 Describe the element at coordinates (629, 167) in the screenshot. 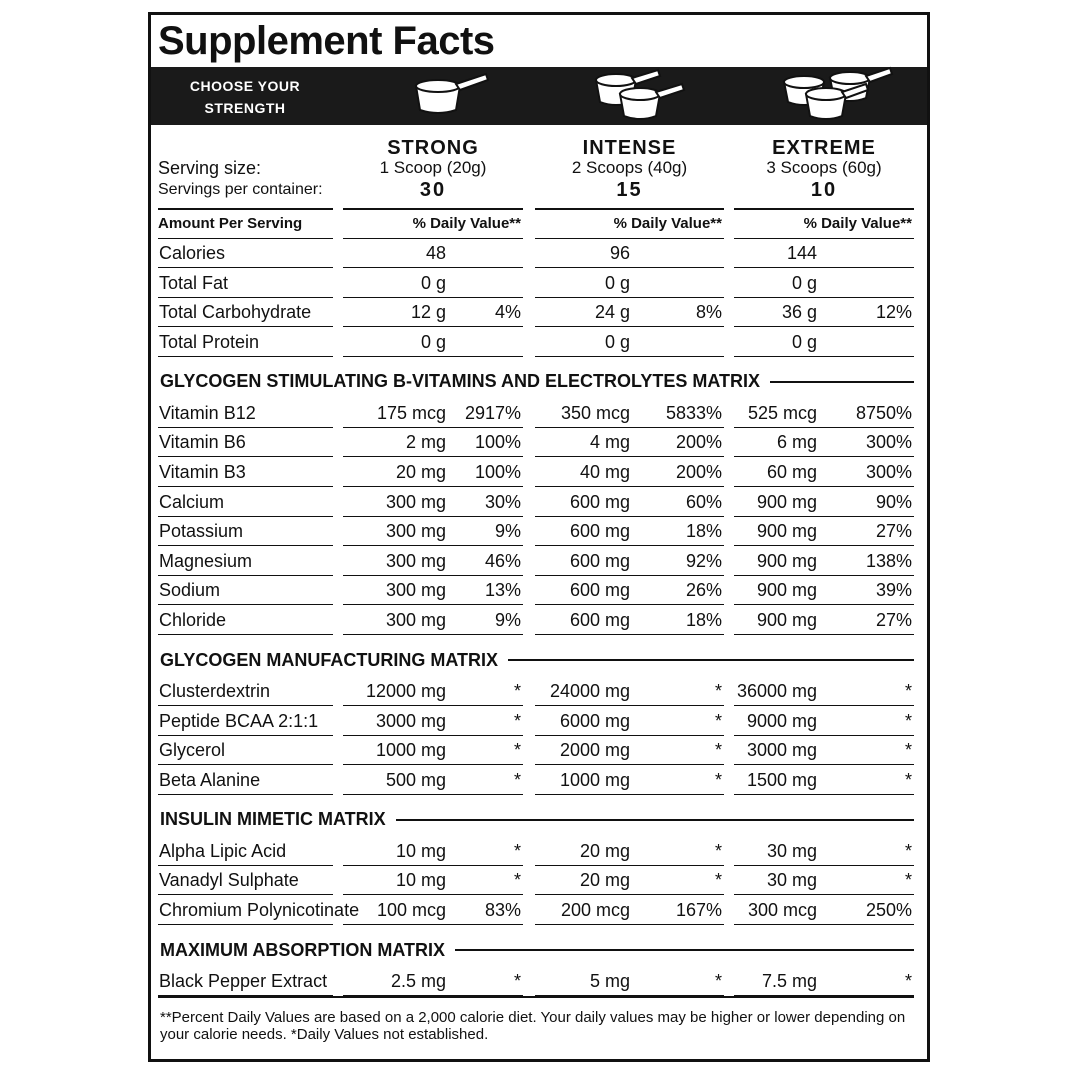

I see `serving: 2 Scoops (40g)` at that location.